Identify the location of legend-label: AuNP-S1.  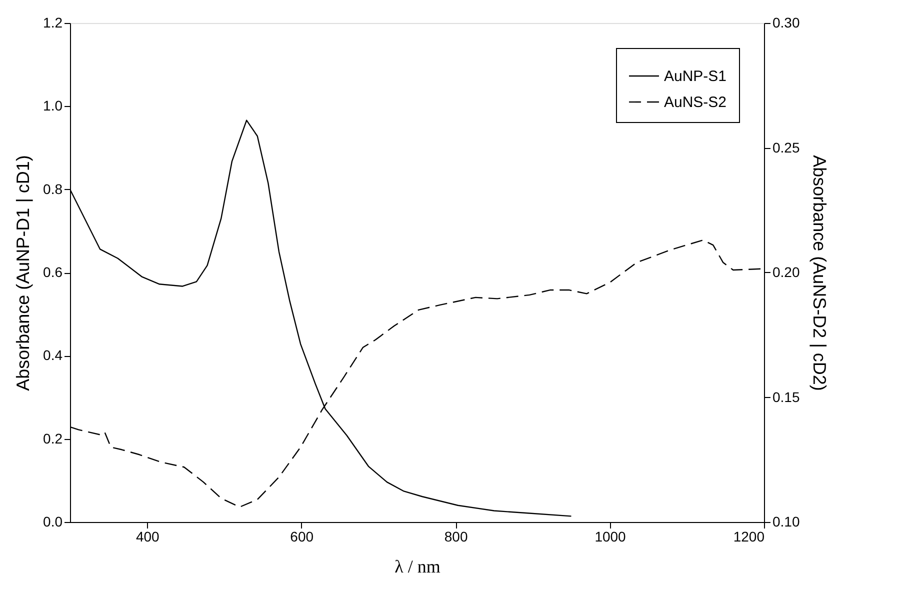
(695, 76).